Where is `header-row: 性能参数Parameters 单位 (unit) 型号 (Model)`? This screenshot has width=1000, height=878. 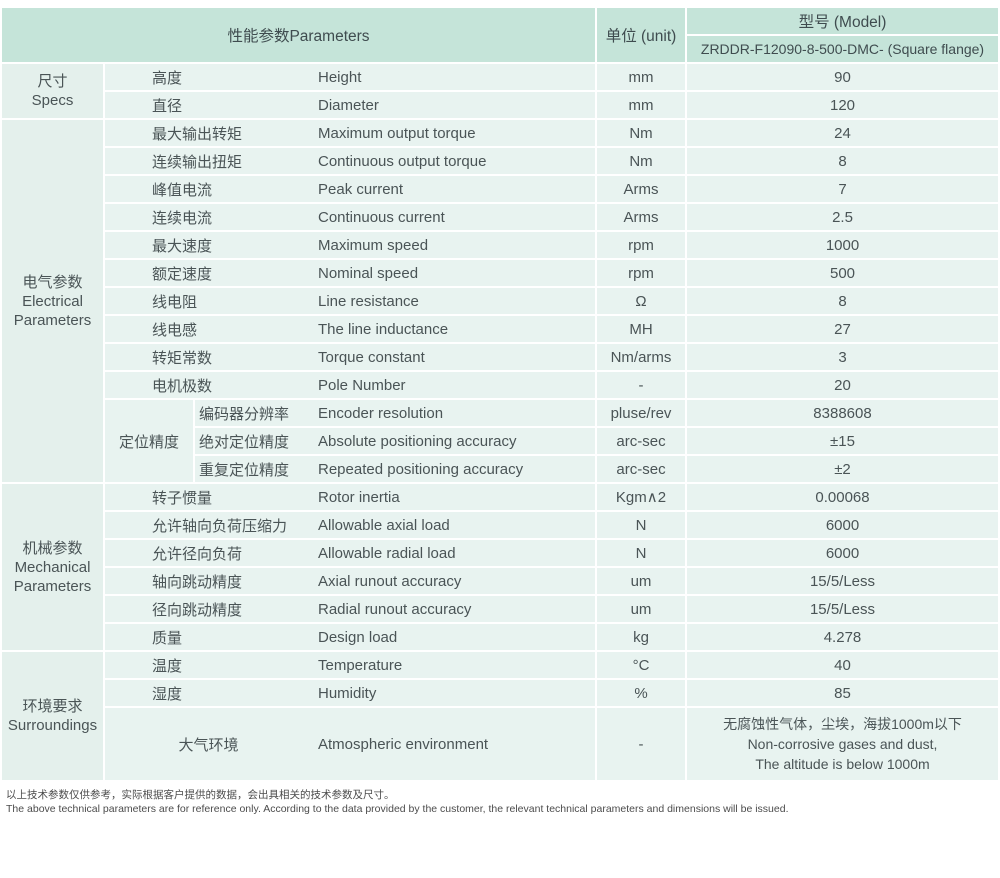 header-row: 性能参数Parameters 单位 (unit) 型号 (Model) is located at coordinates (500, 36).